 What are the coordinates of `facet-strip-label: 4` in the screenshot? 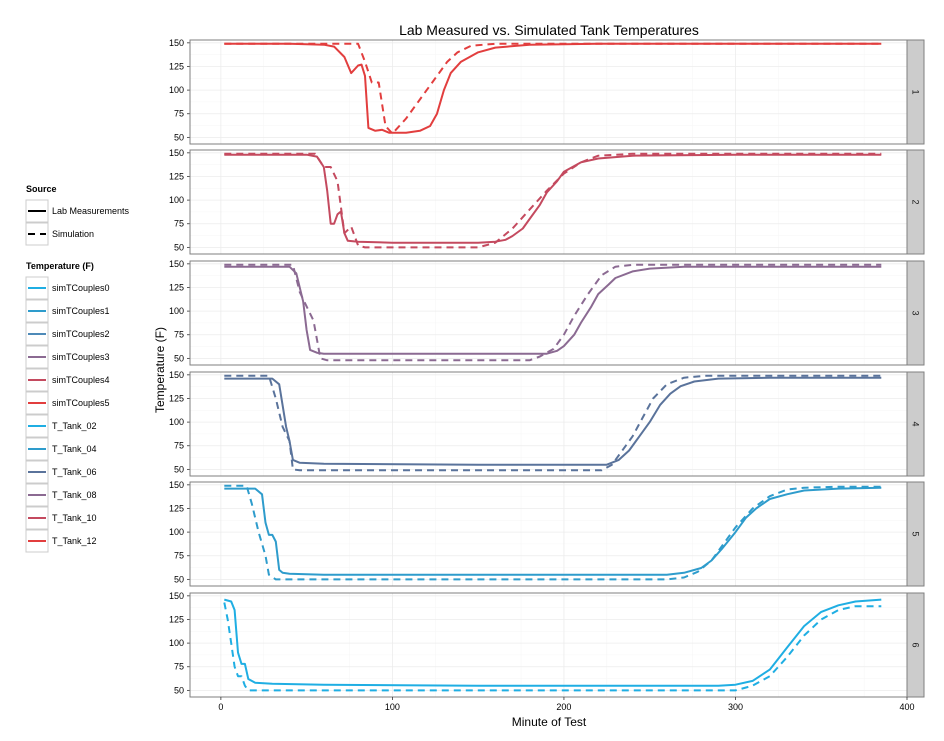 It's located at (916, 423).